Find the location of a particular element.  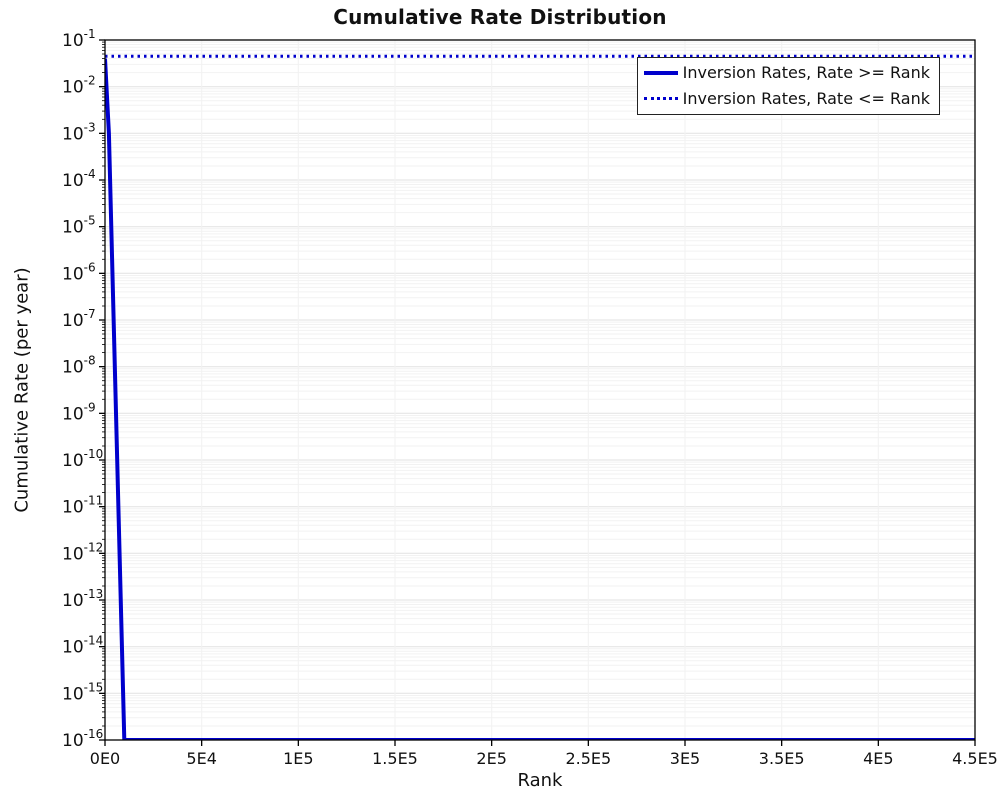

svg-text: 10⁻⁵ is located at coordinates (79, 226).